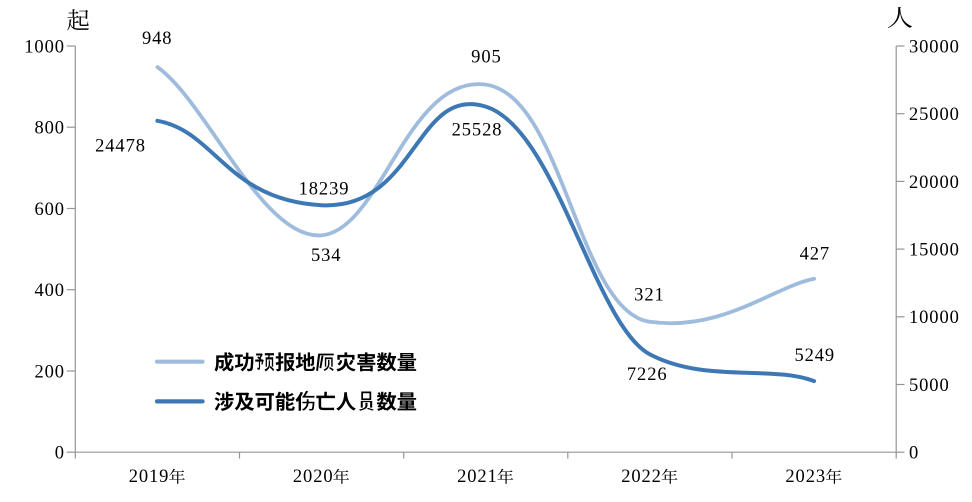 This screenshot has height=502, width=972. What do you see at coordinates (49, 210) in the screenshot?
I see `svg-text: 600` at bounding box center [49, 210].